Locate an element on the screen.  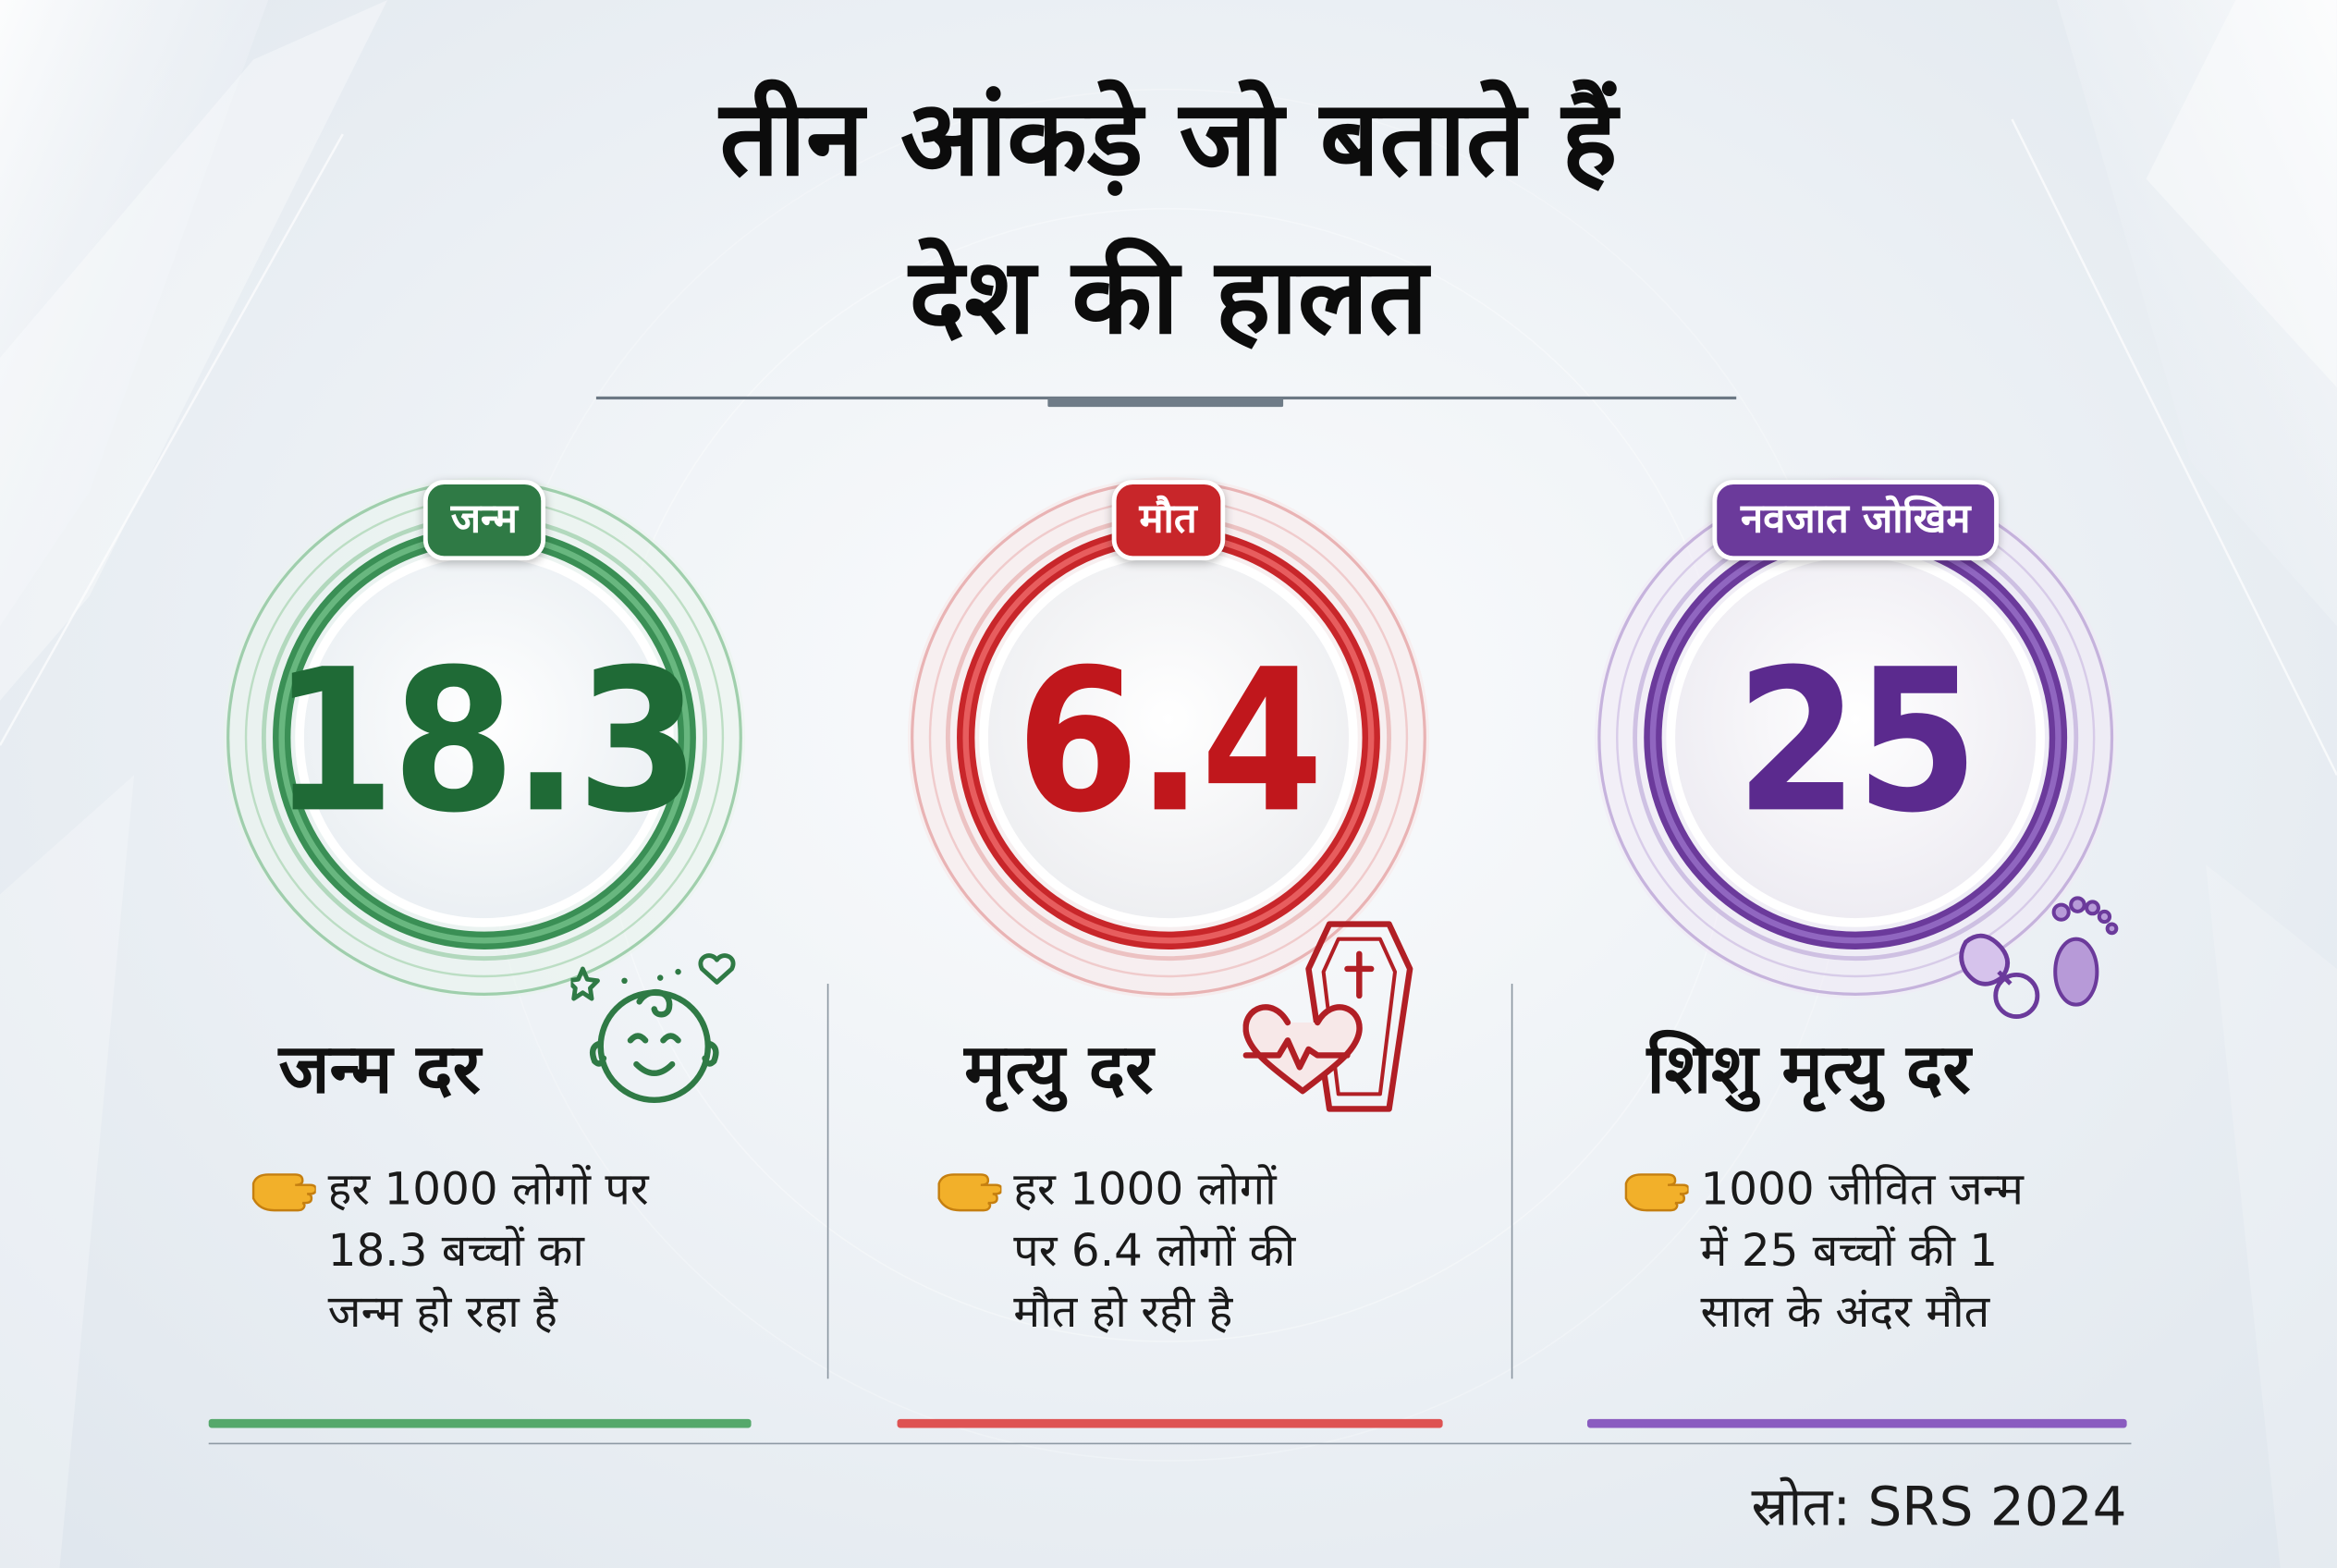
birth-rate-ring is located at coordinates (484, 738).